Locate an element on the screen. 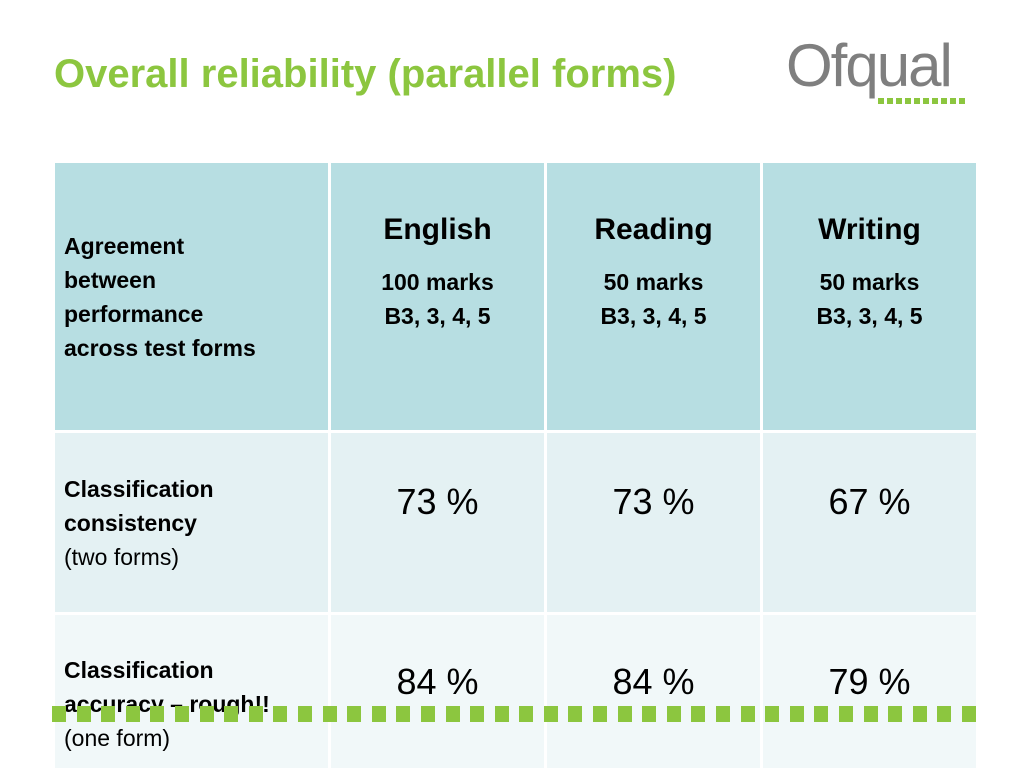  logo-text: Ofqual is located at coordinates (869, 65).